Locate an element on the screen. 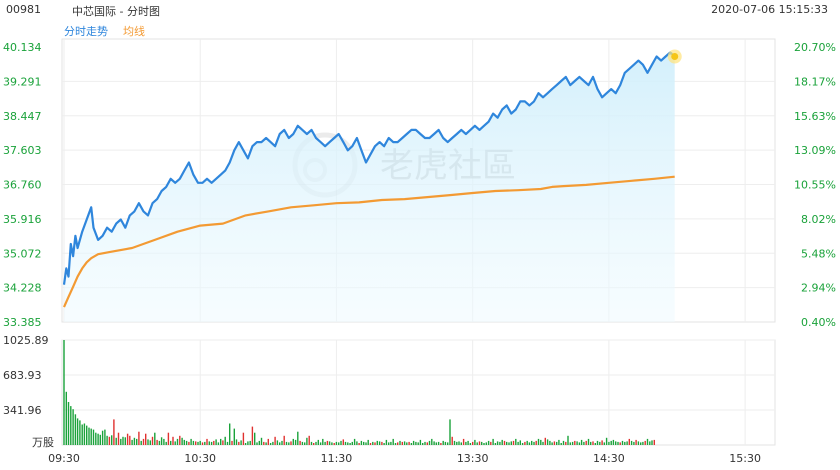  legend-avg: 均线 is located at coordinates (134, 31).